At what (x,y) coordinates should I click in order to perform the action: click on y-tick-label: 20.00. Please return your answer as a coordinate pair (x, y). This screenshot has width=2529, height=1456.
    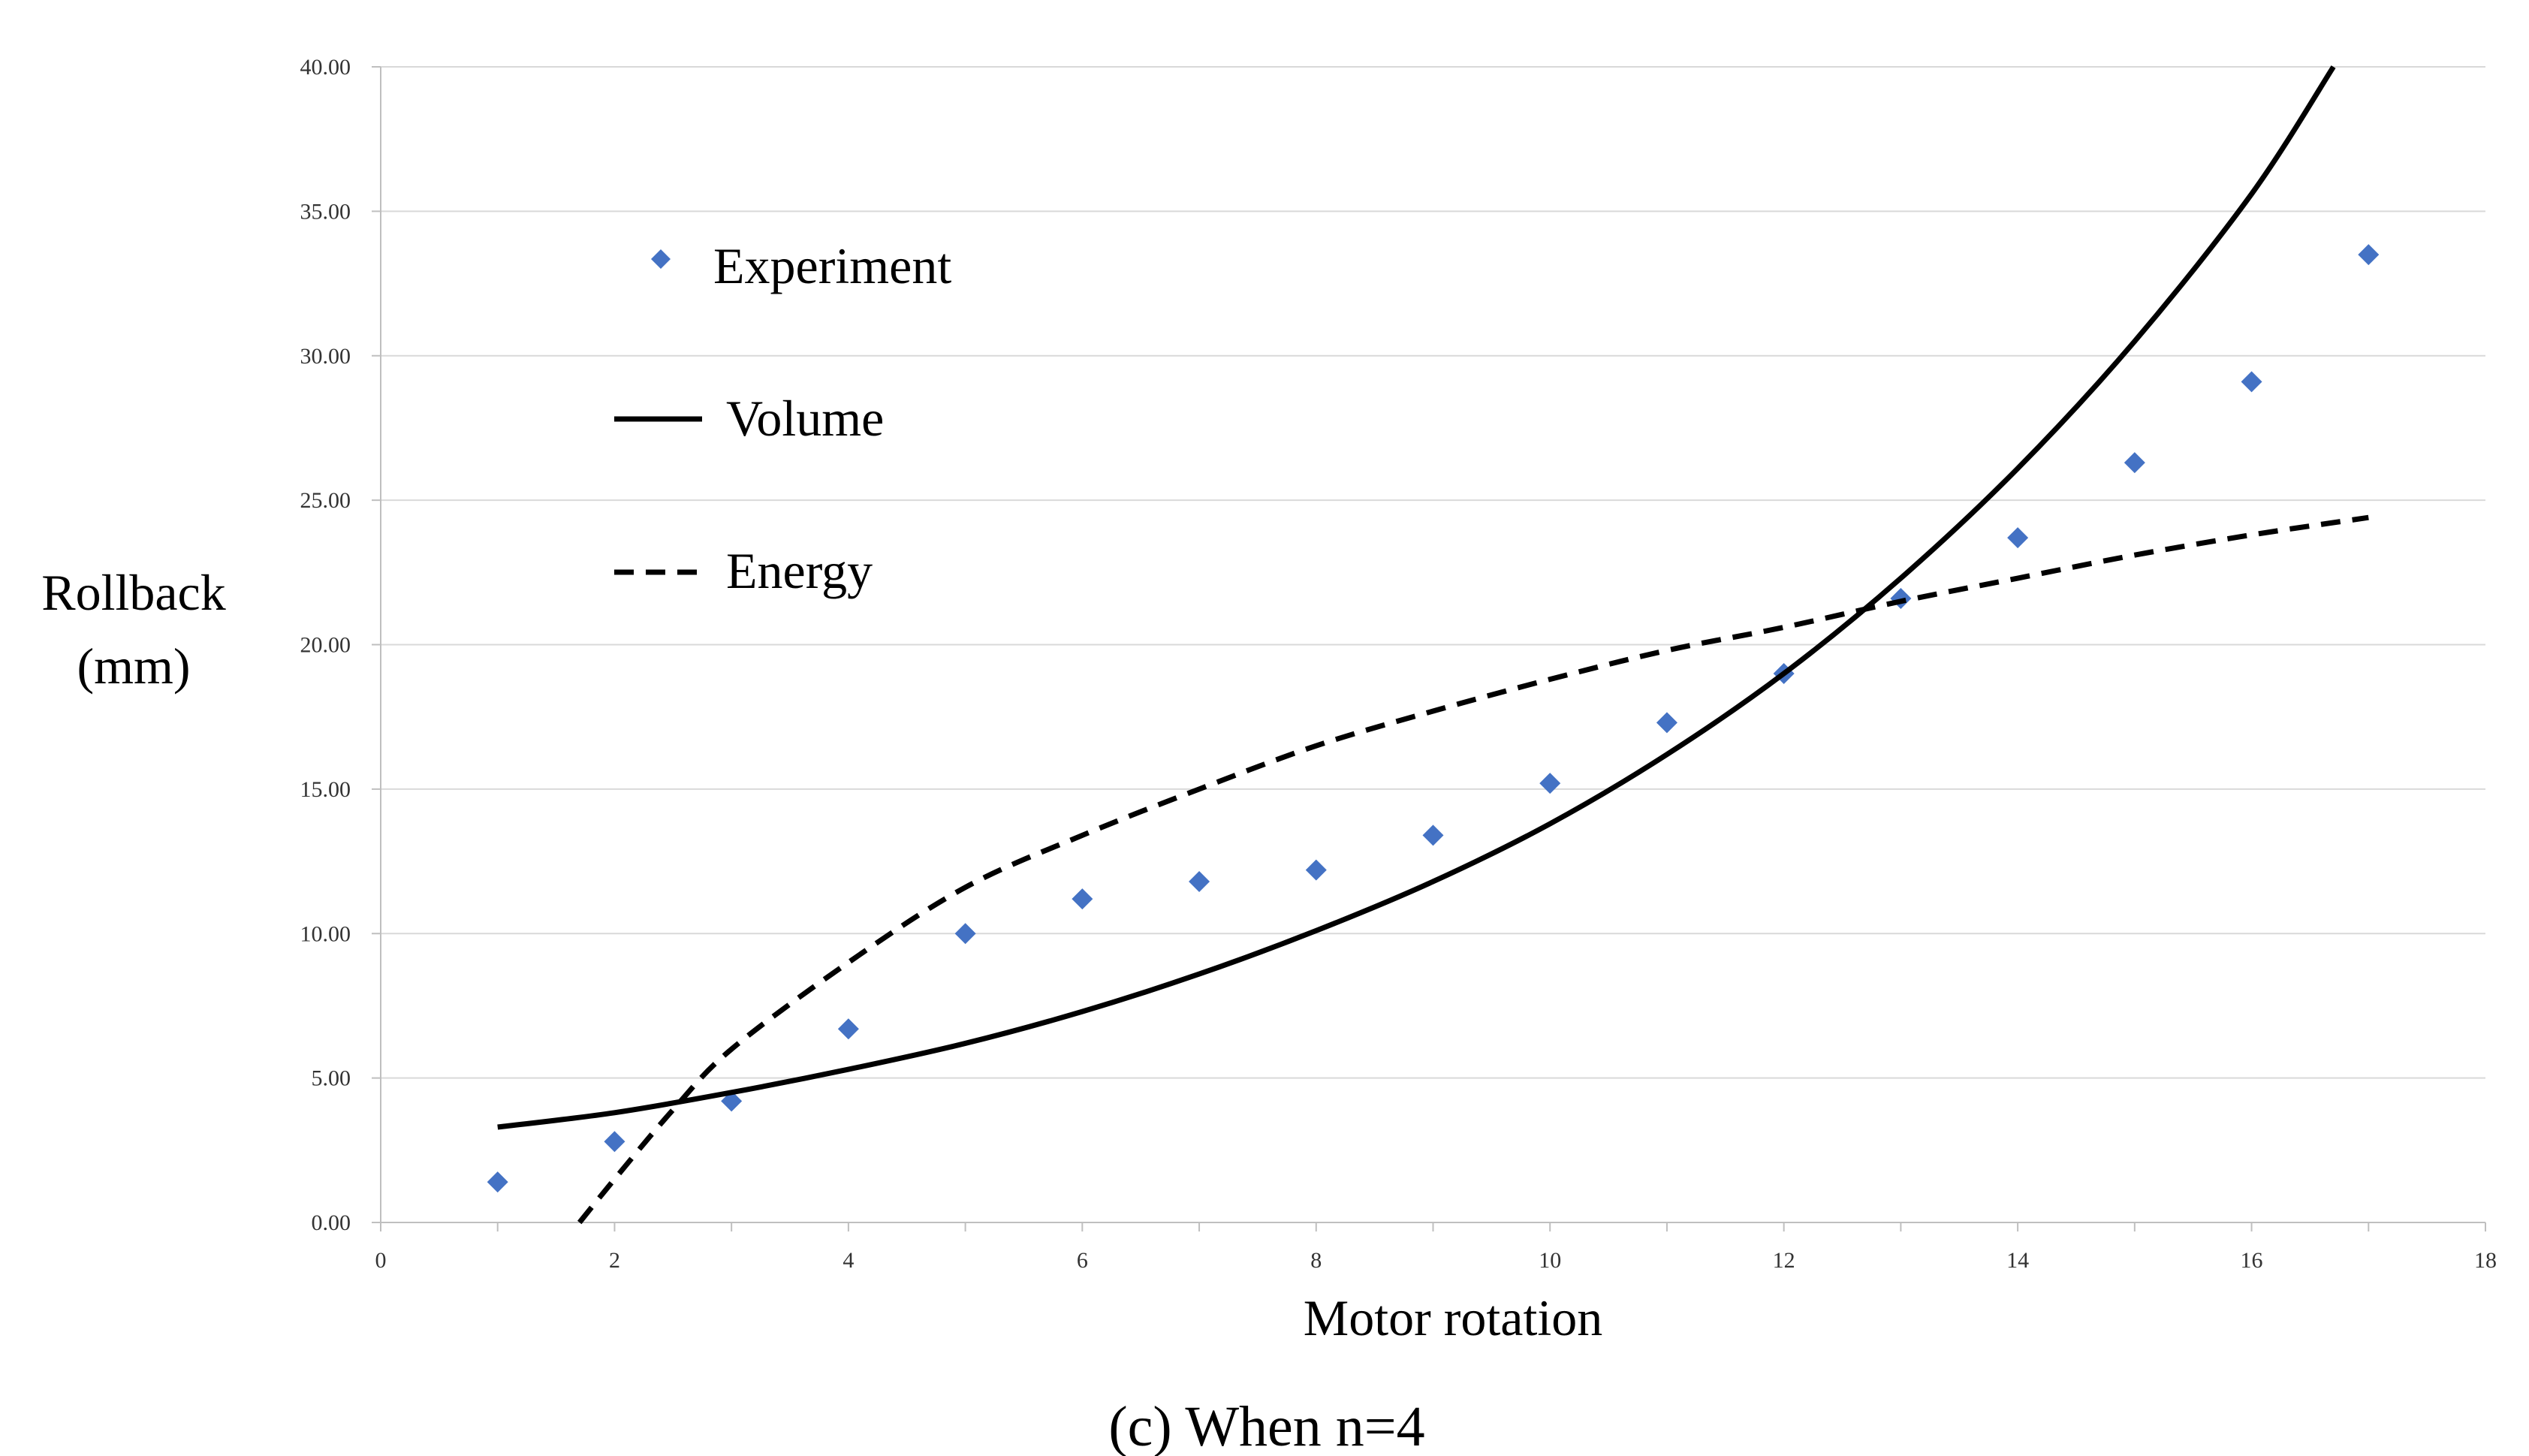
    Looking at the image, I should click on (325, 645).